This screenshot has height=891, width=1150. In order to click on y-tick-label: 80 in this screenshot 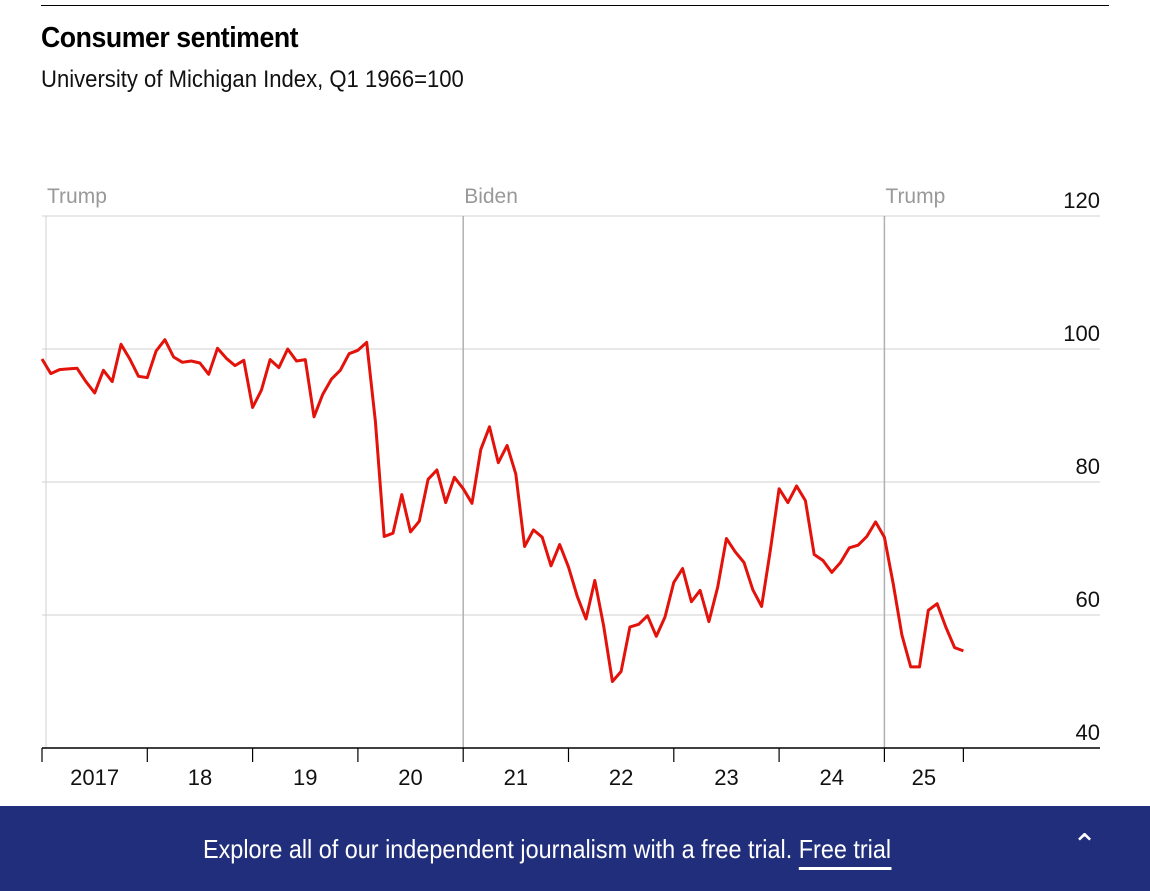, I will do `click(1088, 466)`.